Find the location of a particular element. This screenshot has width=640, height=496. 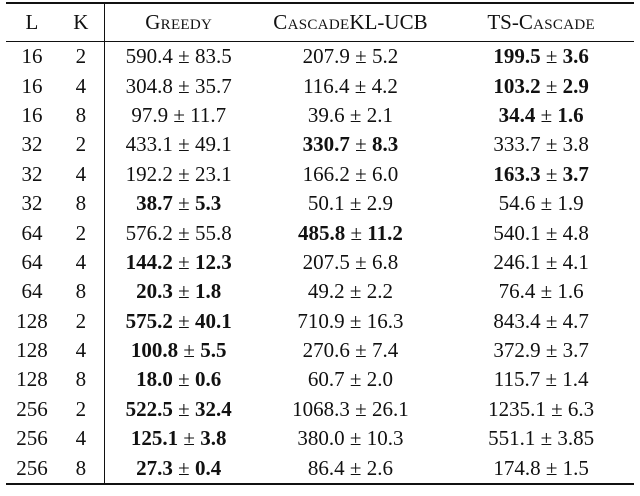

cell-mean: 1235.1 is located at coordinates (517, 408).